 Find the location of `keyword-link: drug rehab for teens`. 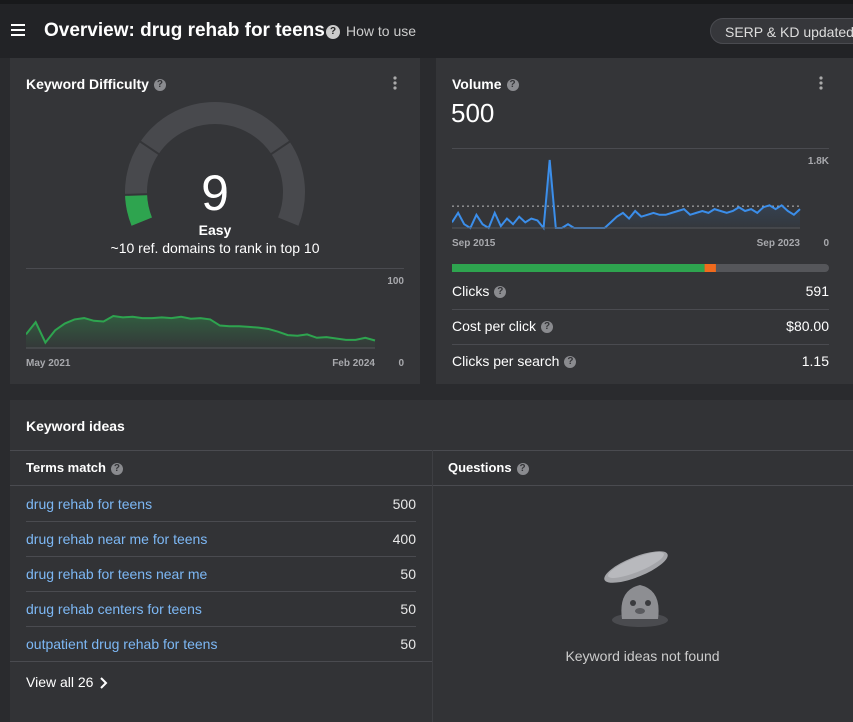

keyword-link: drug rehab for teens is located at coordinates (89, 504).